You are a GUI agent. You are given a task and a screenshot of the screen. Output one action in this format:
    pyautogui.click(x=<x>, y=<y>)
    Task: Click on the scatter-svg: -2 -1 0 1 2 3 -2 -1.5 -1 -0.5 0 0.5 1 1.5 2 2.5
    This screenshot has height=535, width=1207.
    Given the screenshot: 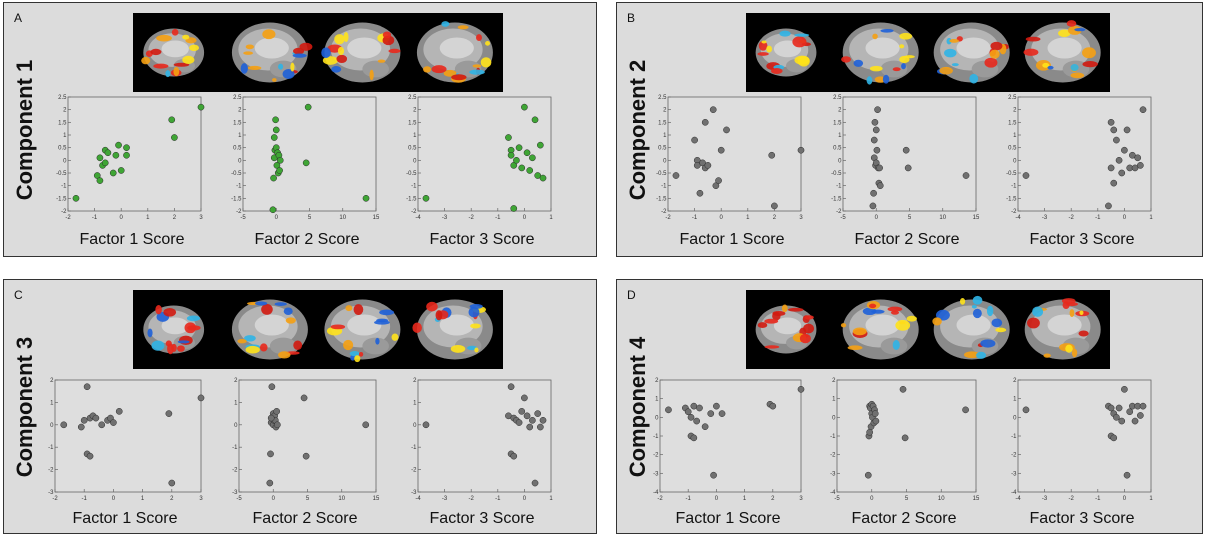 What is the action you would take?
    pyautogui.click(x=130, y=158)
    